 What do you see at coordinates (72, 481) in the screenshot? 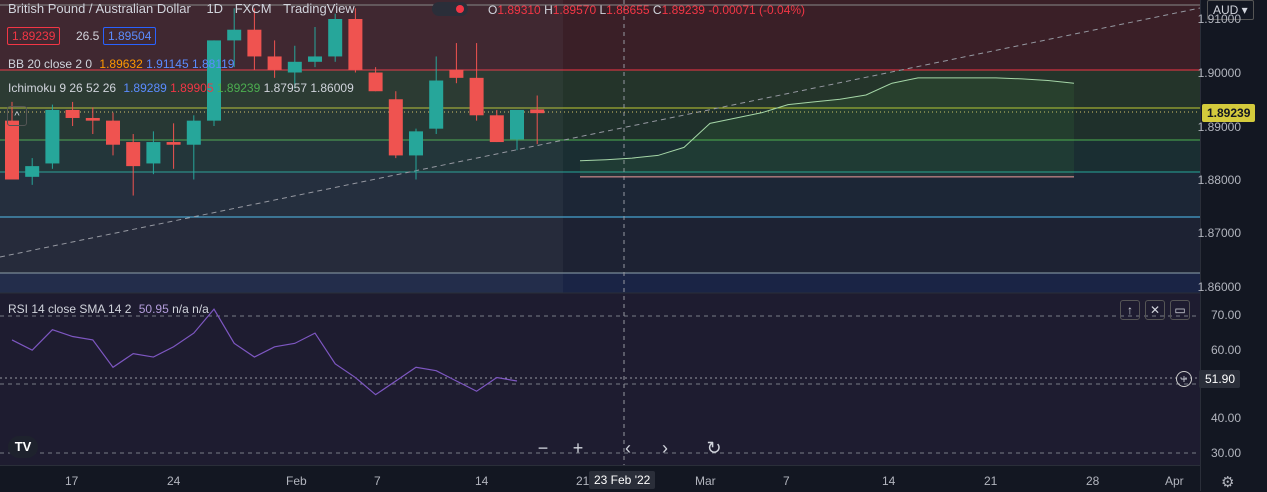
I see `time-tick: 17` at bounding box center [72, 481].